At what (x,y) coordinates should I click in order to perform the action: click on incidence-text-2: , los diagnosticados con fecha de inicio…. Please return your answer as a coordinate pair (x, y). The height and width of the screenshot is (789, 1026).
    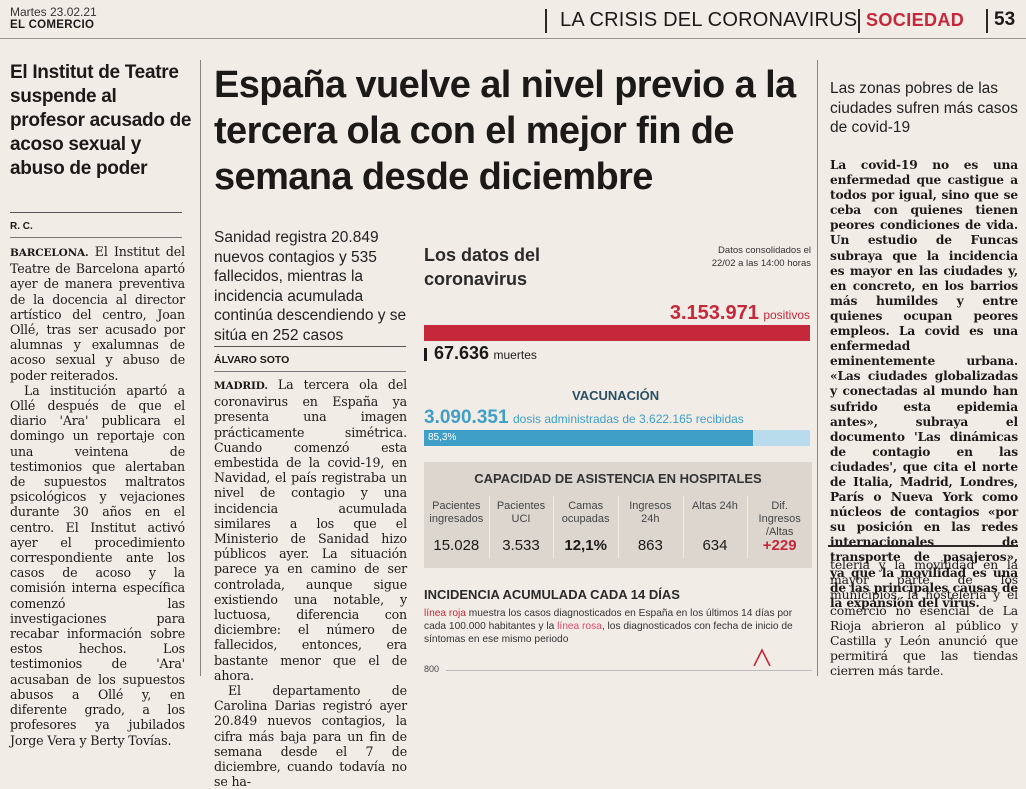
    Looking at the image, I should click on (608, 633).